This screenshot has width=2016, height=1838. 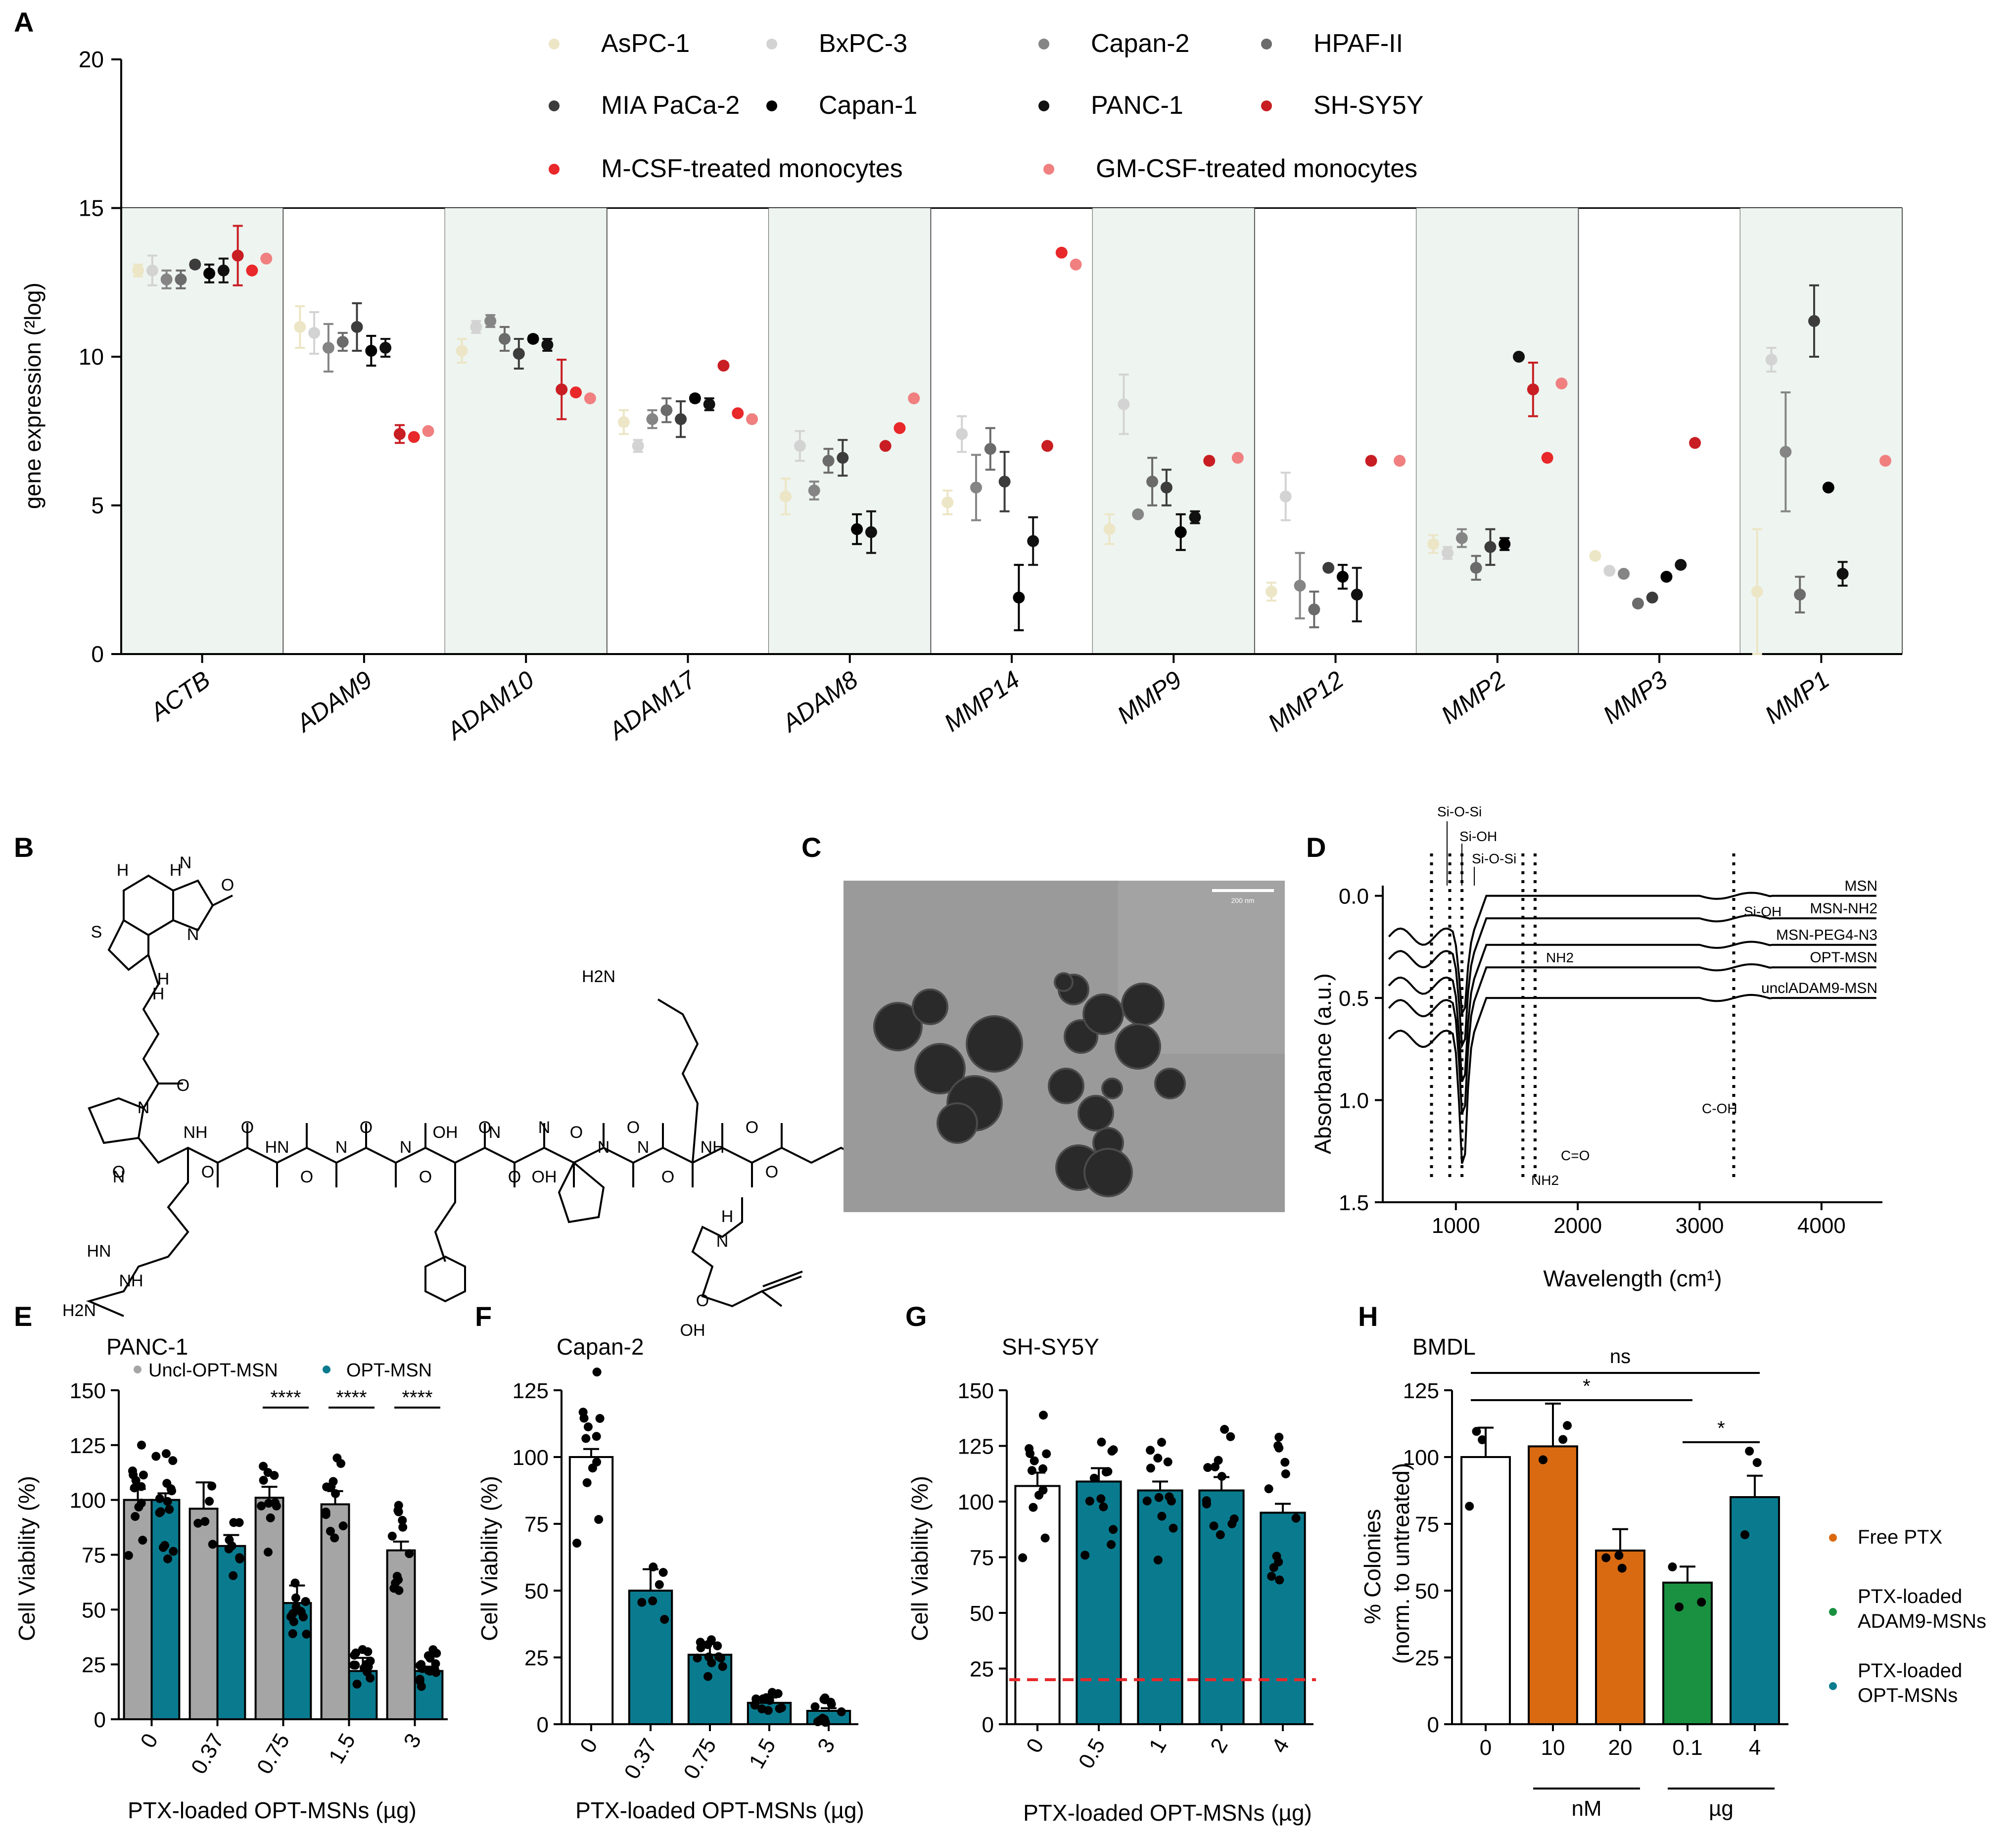 I want to click on lysine-side-chain, so click(x=678, y=1080).